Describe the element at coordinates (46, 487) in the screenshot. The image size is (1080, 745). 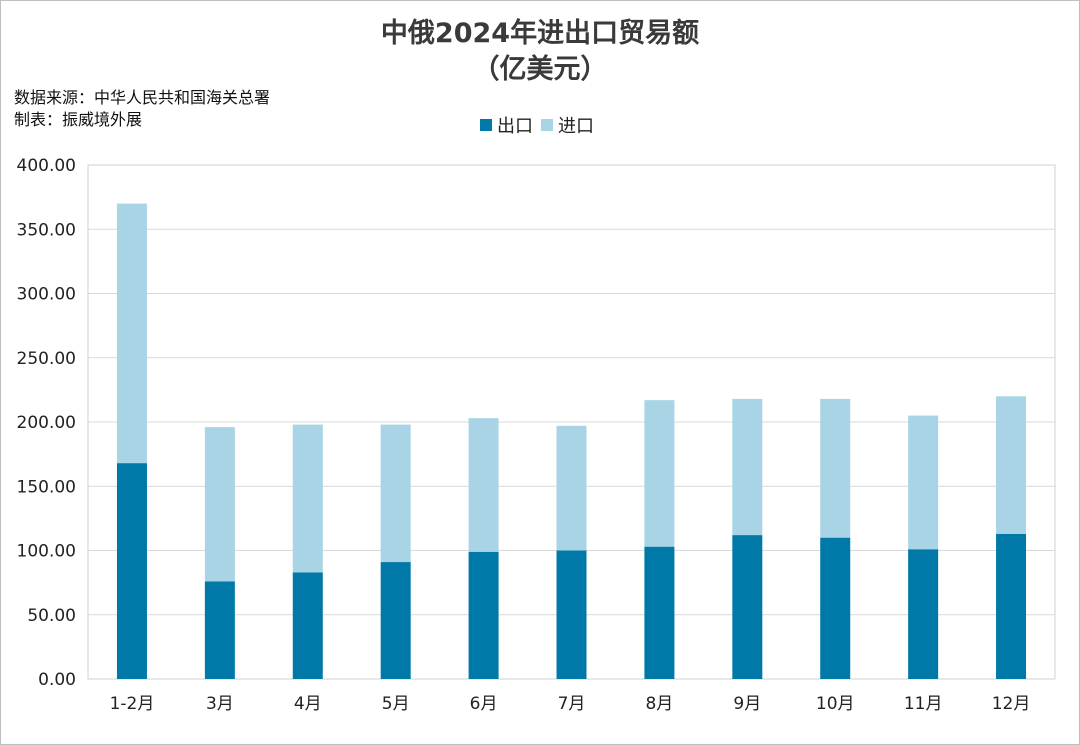
I see `y-tick-label: 150.00` at that location.